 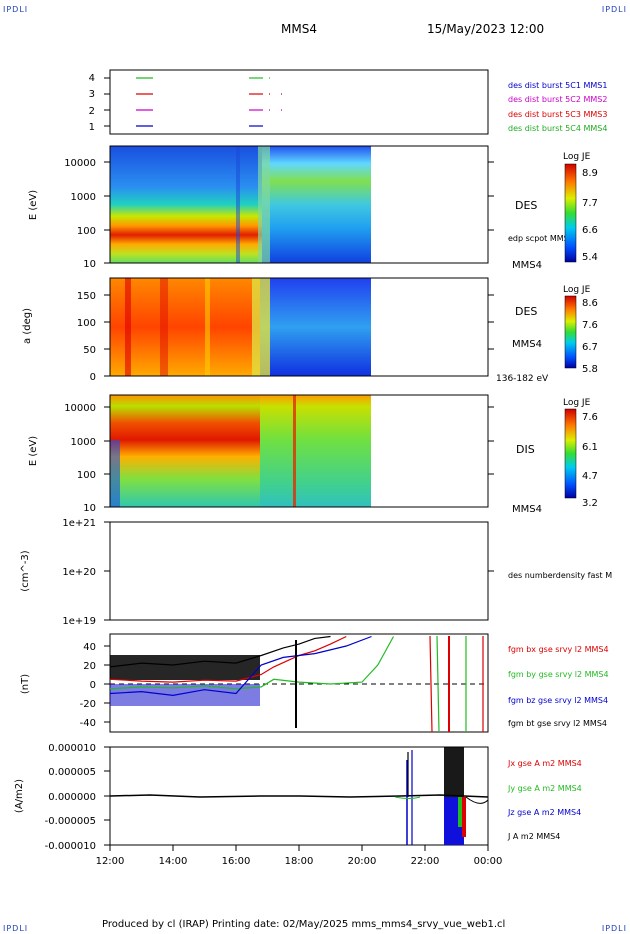 I want to click on burst-legend-entry: des dist burst 5C1 MMS1, so click(x=557, y=85).